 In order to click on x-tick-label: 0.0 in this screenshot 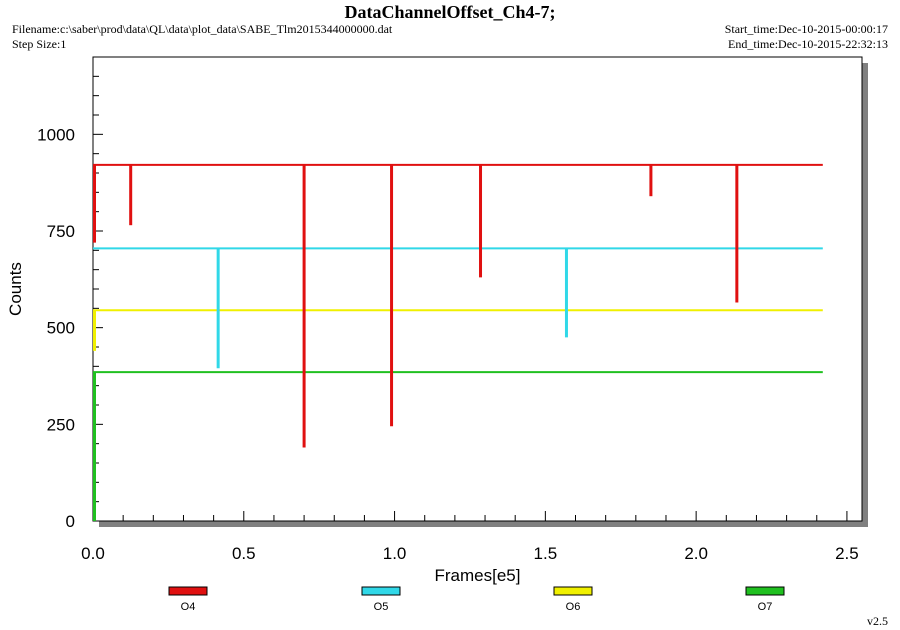, I will do `click(93, 553)`.